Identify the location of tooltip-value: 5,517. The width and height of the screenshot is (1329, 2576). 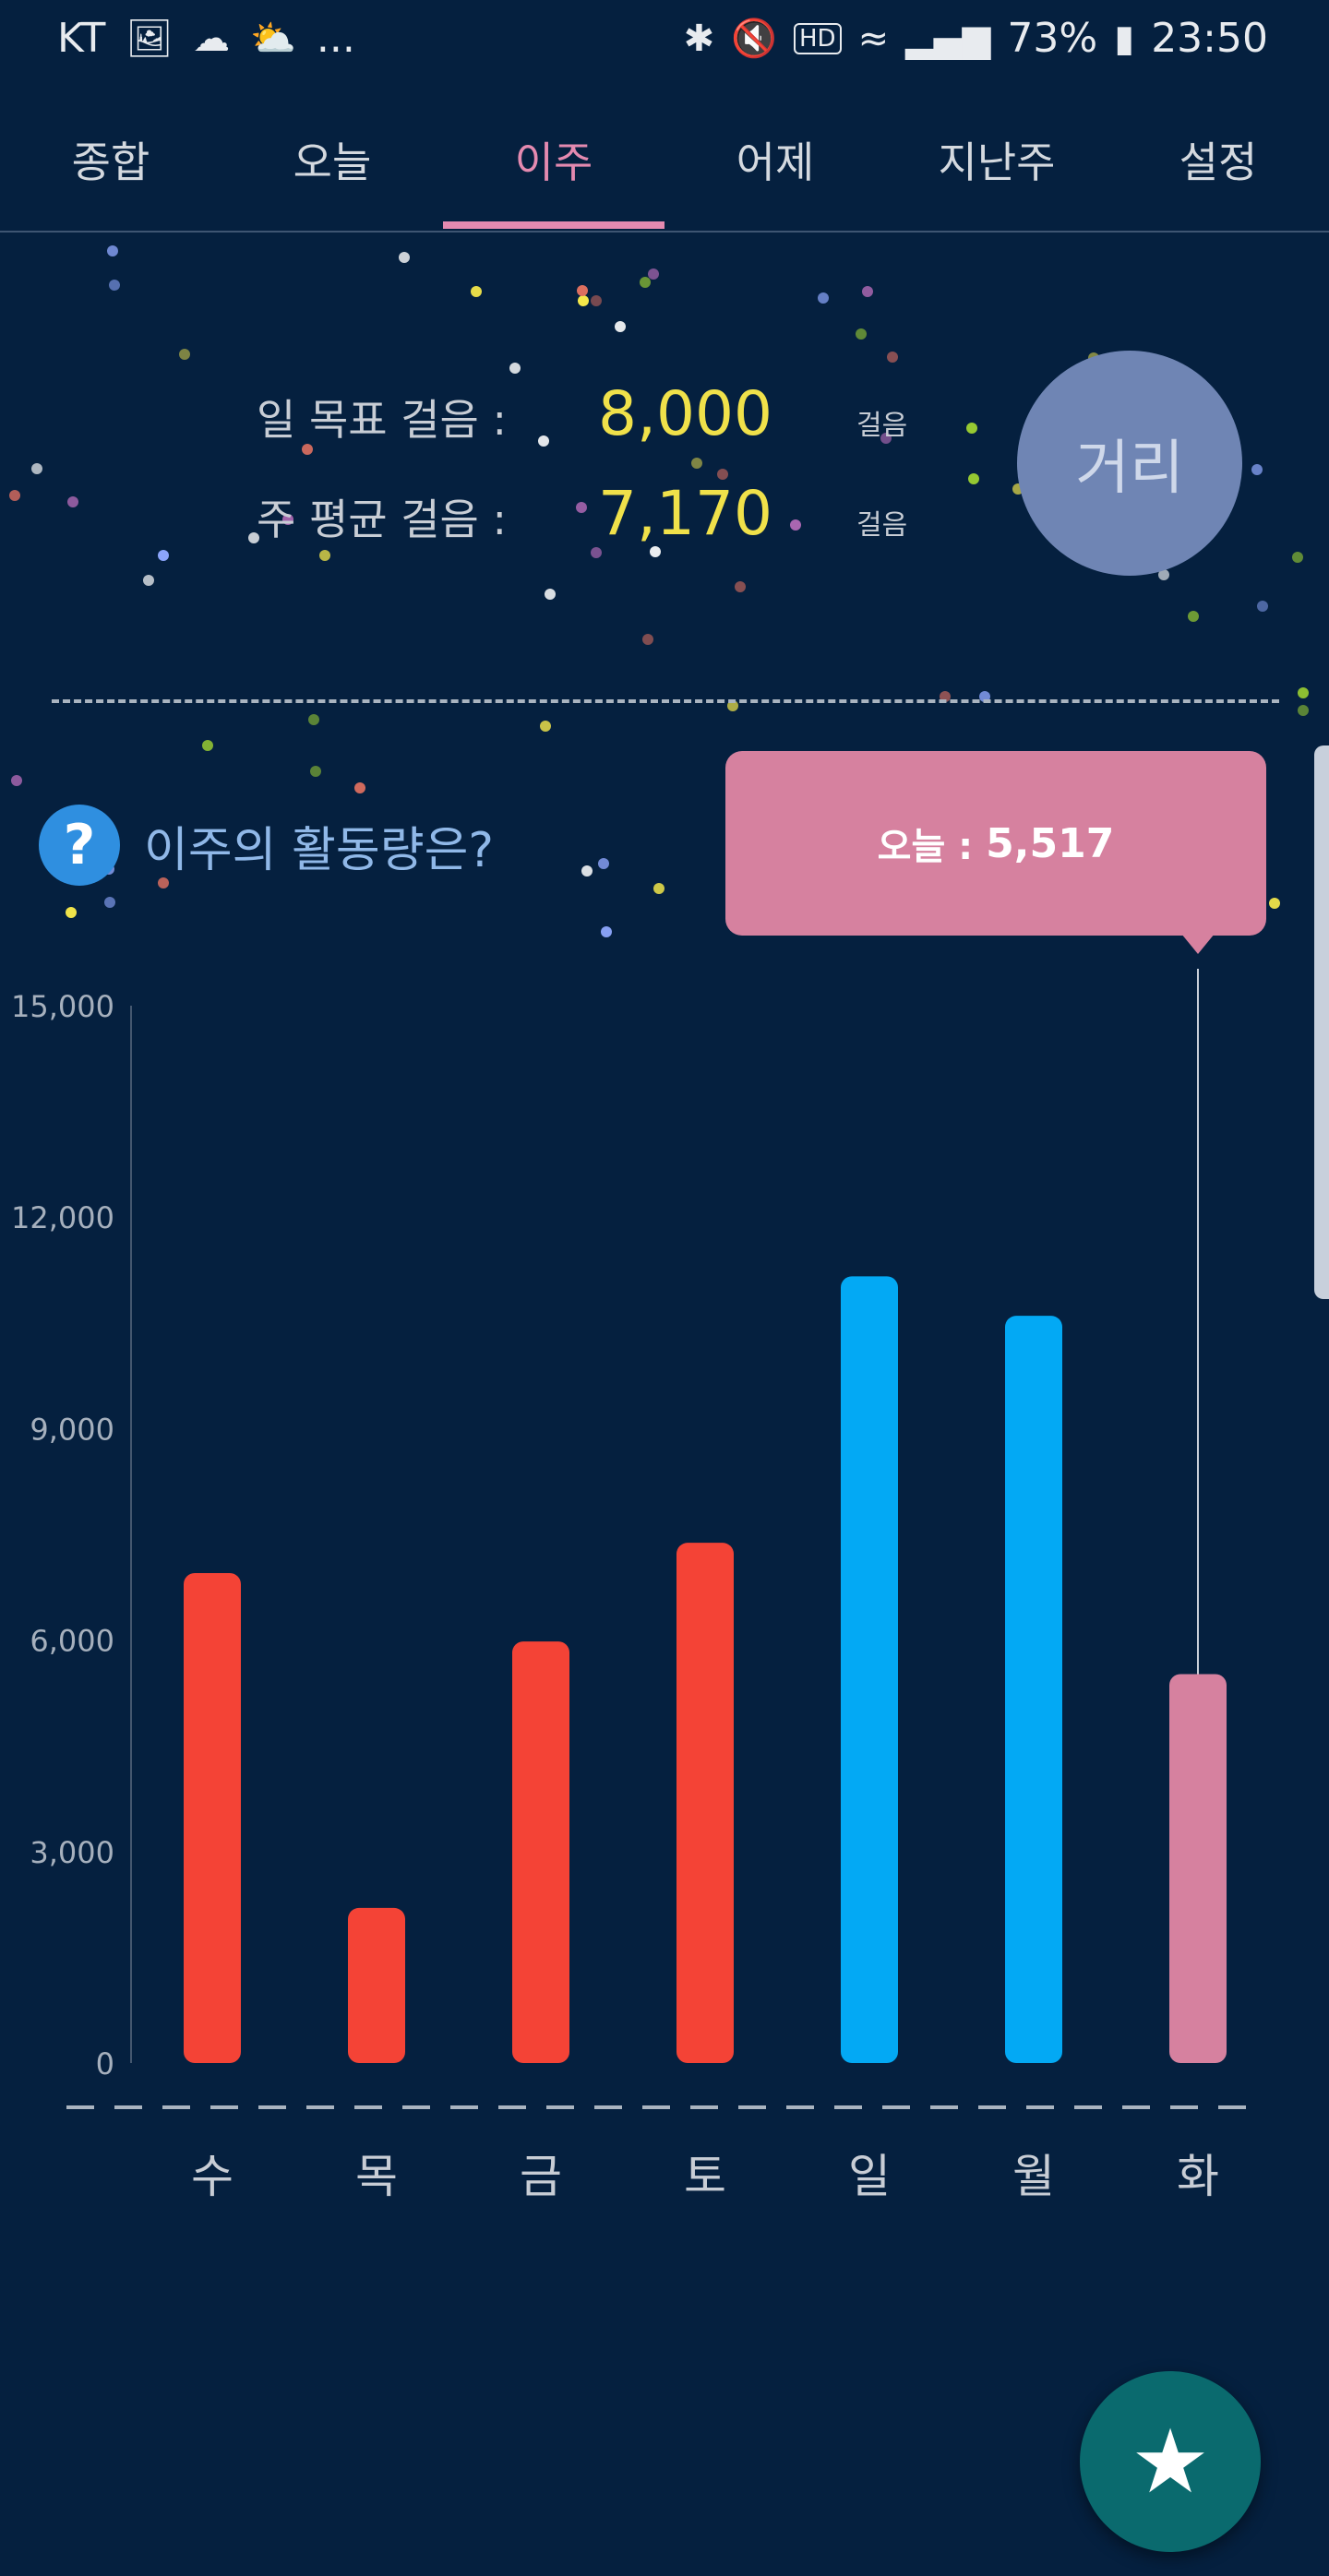
(1050, 843).